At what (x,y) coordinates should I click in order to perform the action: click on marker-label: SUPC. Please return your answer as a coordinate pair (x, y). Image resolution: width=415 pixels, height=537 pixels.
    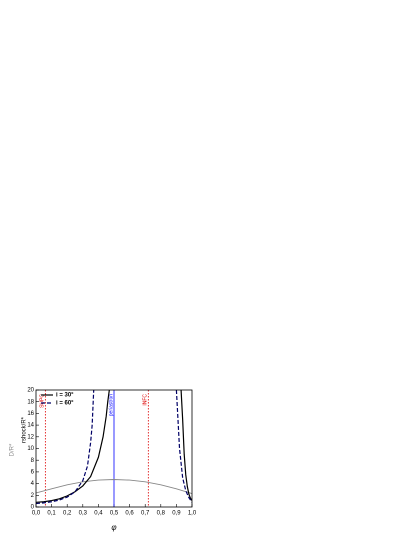
    Looking at the image, I should click on (43, 401).